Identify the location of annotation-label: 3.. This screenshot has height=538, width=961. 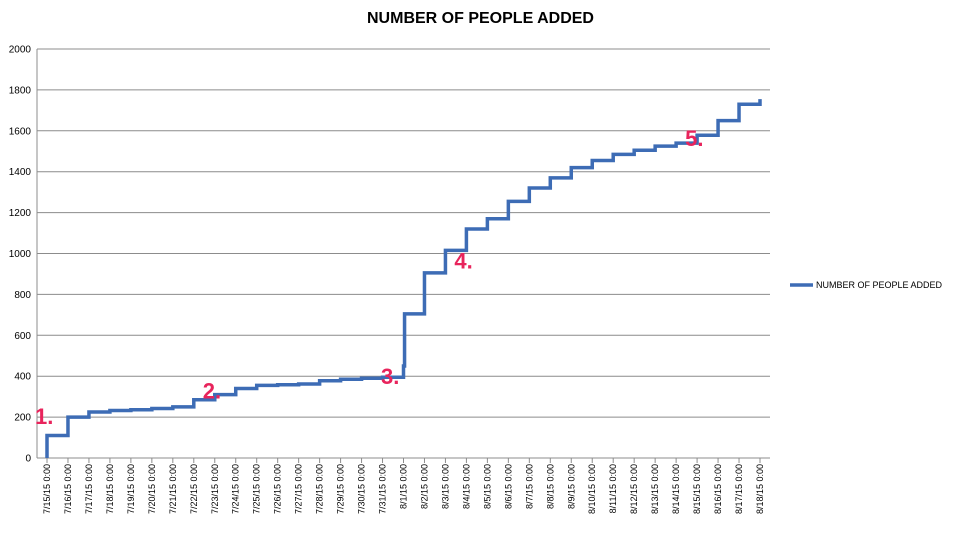
(390, 376).